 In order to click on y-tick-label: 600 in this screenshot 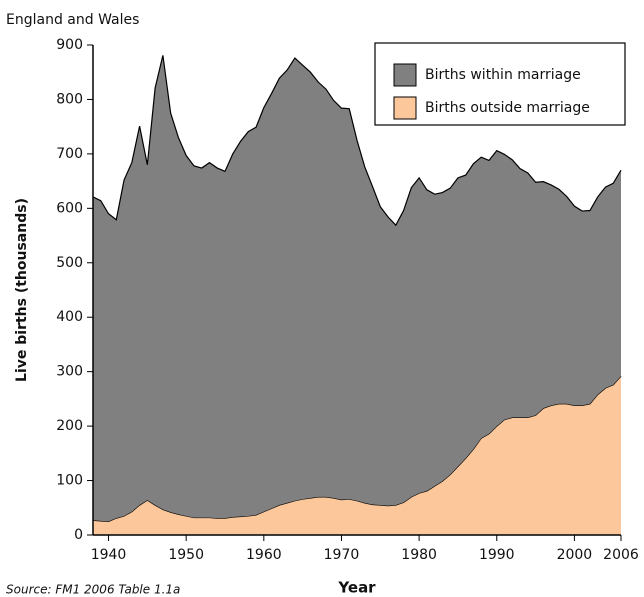, I will do `click(69, 208)`.